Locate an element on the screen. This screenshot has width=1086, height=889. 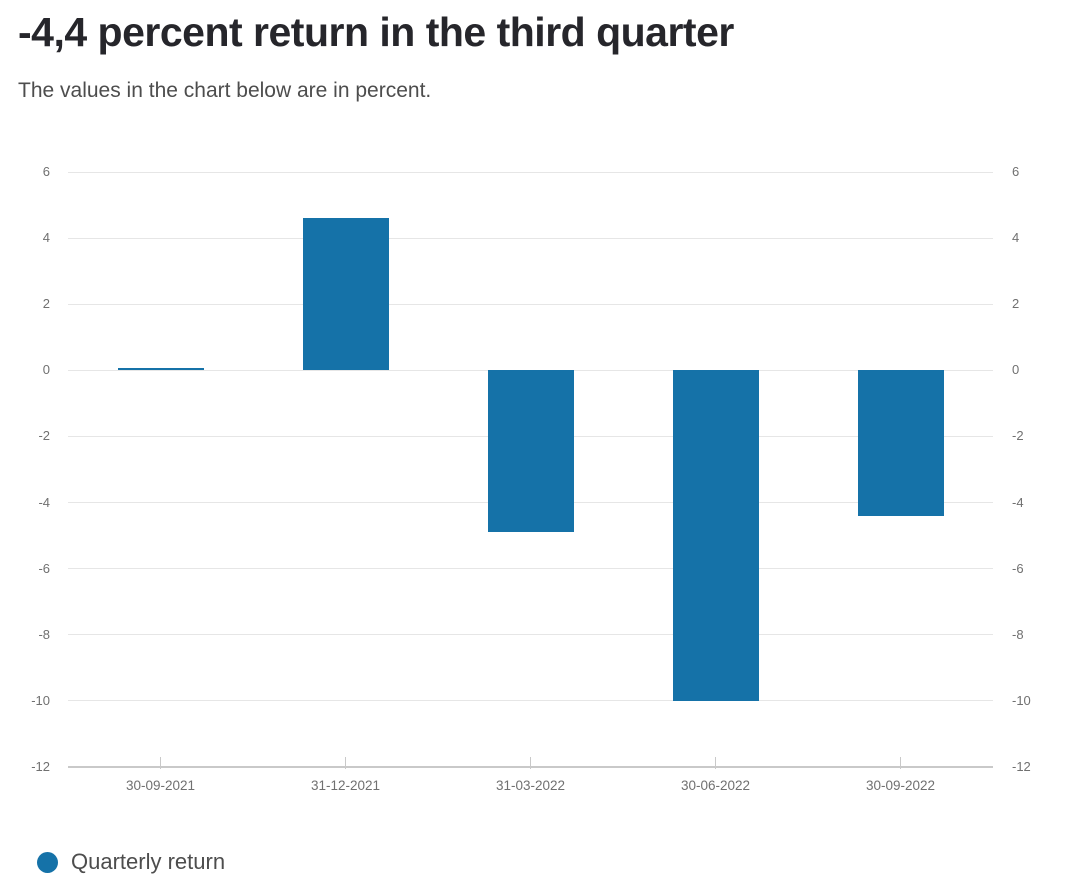
y-axis-label-right--2: -2 is located at coordinates (1018, 436).